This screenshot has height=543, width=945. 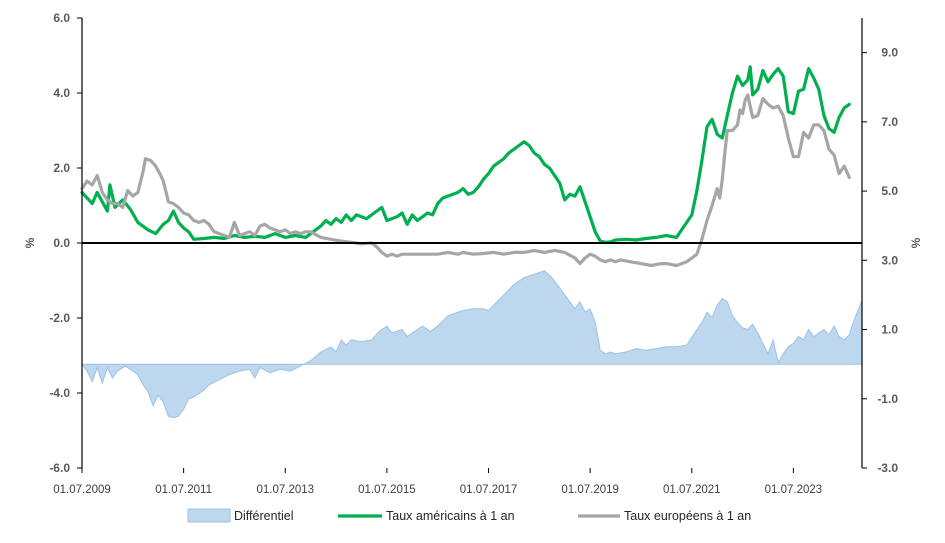 I want to click on x-tick-label: 01.07.2017, so click(x=489, y=490).